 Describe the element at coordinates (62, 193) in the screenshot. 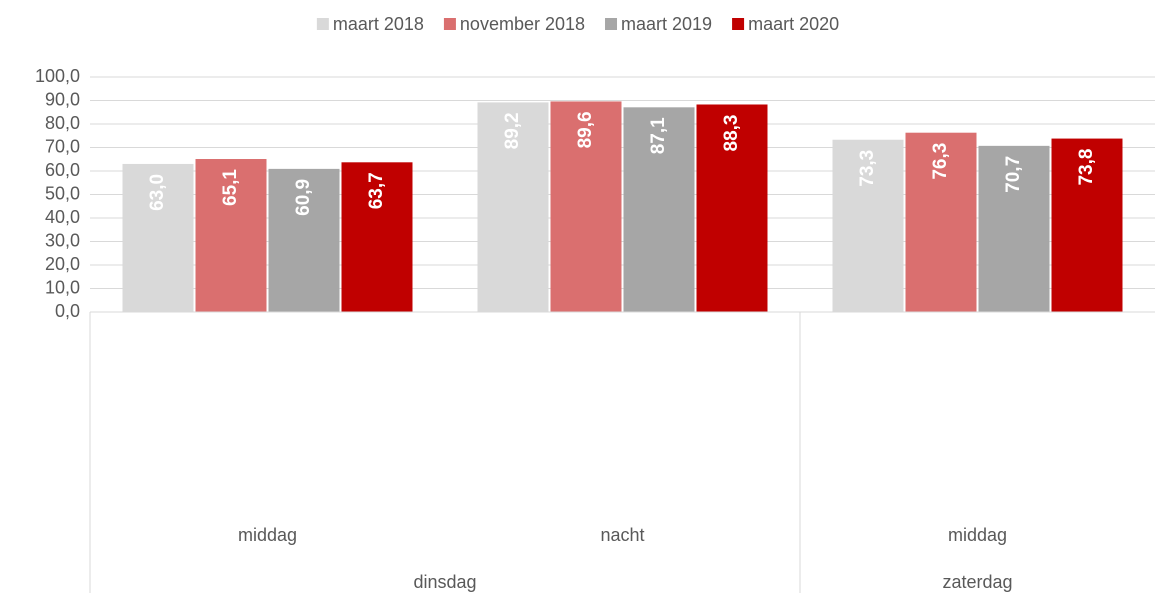

I see `y-tick-label: 50,0` at that location.